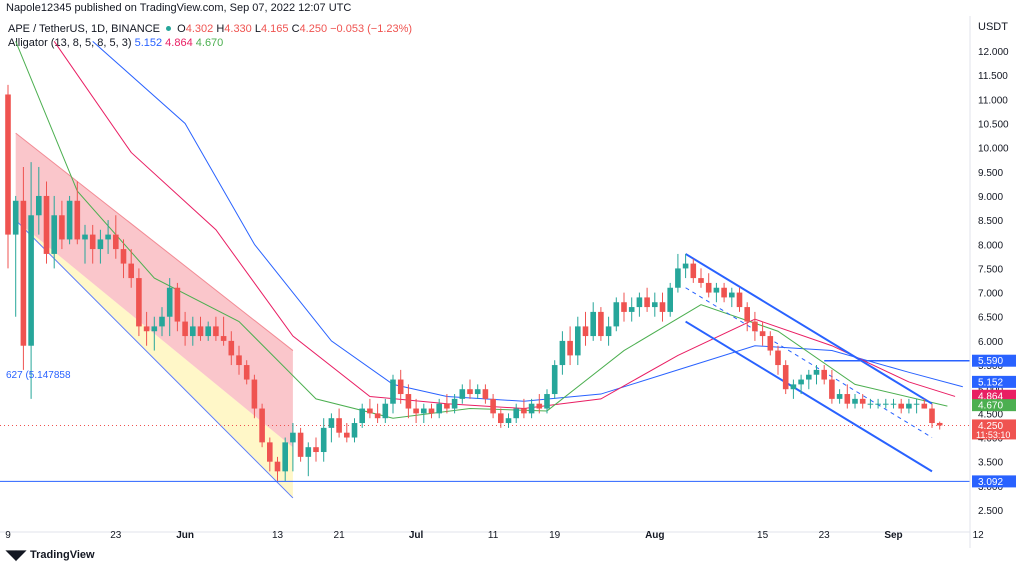  Describe the element at coordinates (340, 535) in the screenshot. I see `time-tick-label: 21` at that location.